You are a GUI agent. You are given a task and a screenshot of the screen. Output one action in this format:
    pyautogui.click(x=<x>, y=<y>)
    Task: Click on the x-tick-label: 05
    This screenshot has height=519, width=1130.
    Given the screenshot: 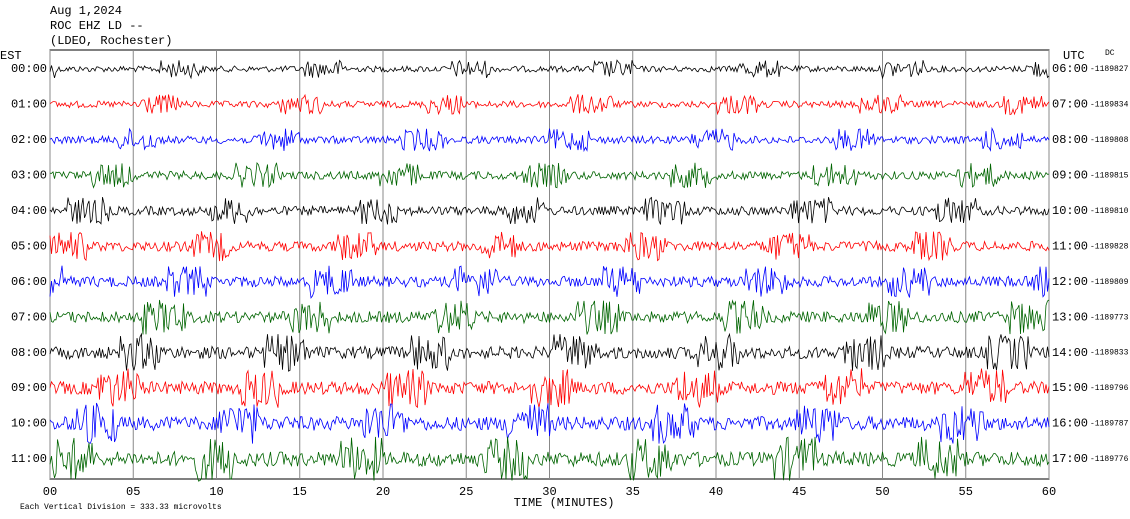 What is the action you would take?
    pyautogui.click(x=133, y=492)
    